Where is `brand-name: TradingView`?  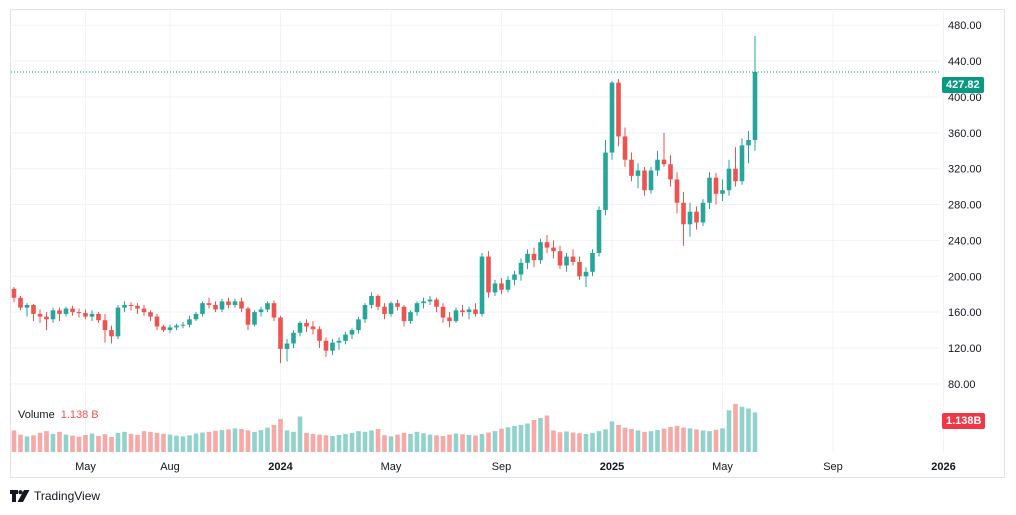 brand-name: TradingView is located at coordinates (67, 496).